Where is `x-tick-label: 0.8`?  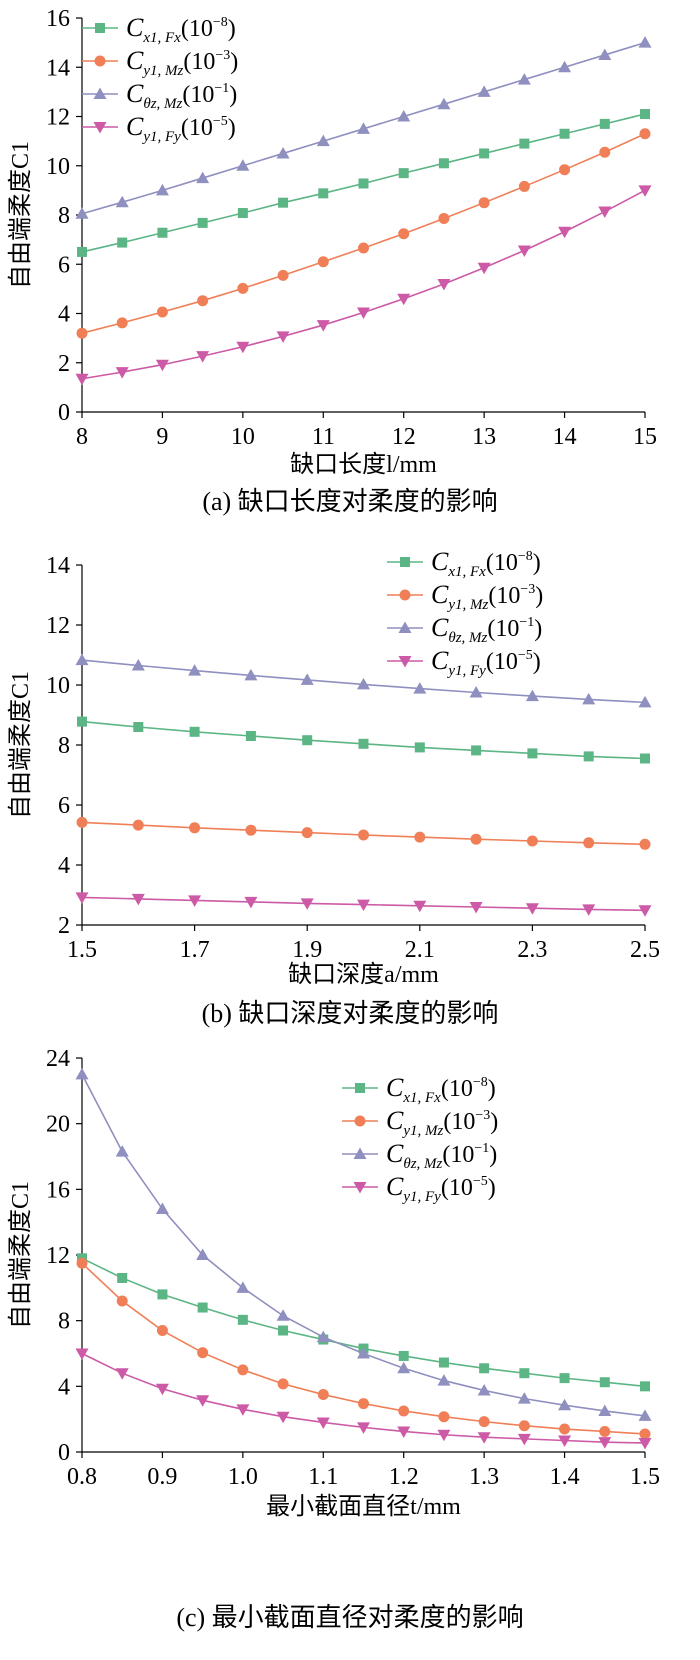
x-tick-label: 0.8 is located at coordinates (82, 1477).